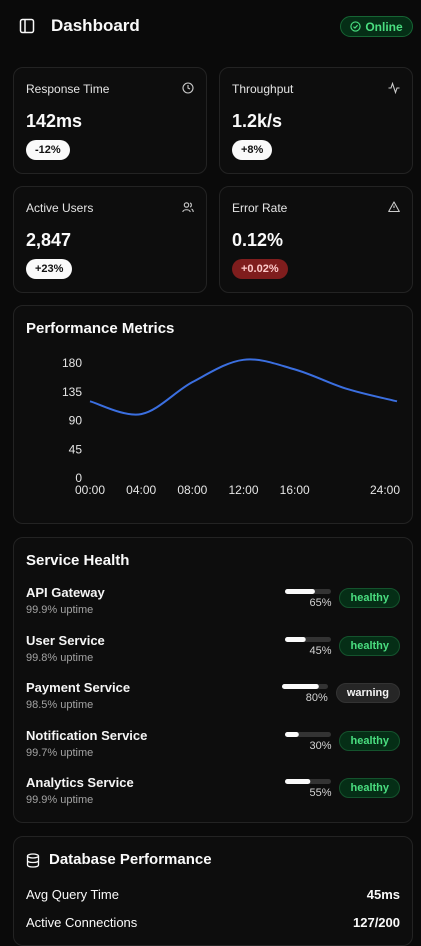 This screenshot has height=946, width=421. I want to click on status-badge: warning, so click(367, 693).